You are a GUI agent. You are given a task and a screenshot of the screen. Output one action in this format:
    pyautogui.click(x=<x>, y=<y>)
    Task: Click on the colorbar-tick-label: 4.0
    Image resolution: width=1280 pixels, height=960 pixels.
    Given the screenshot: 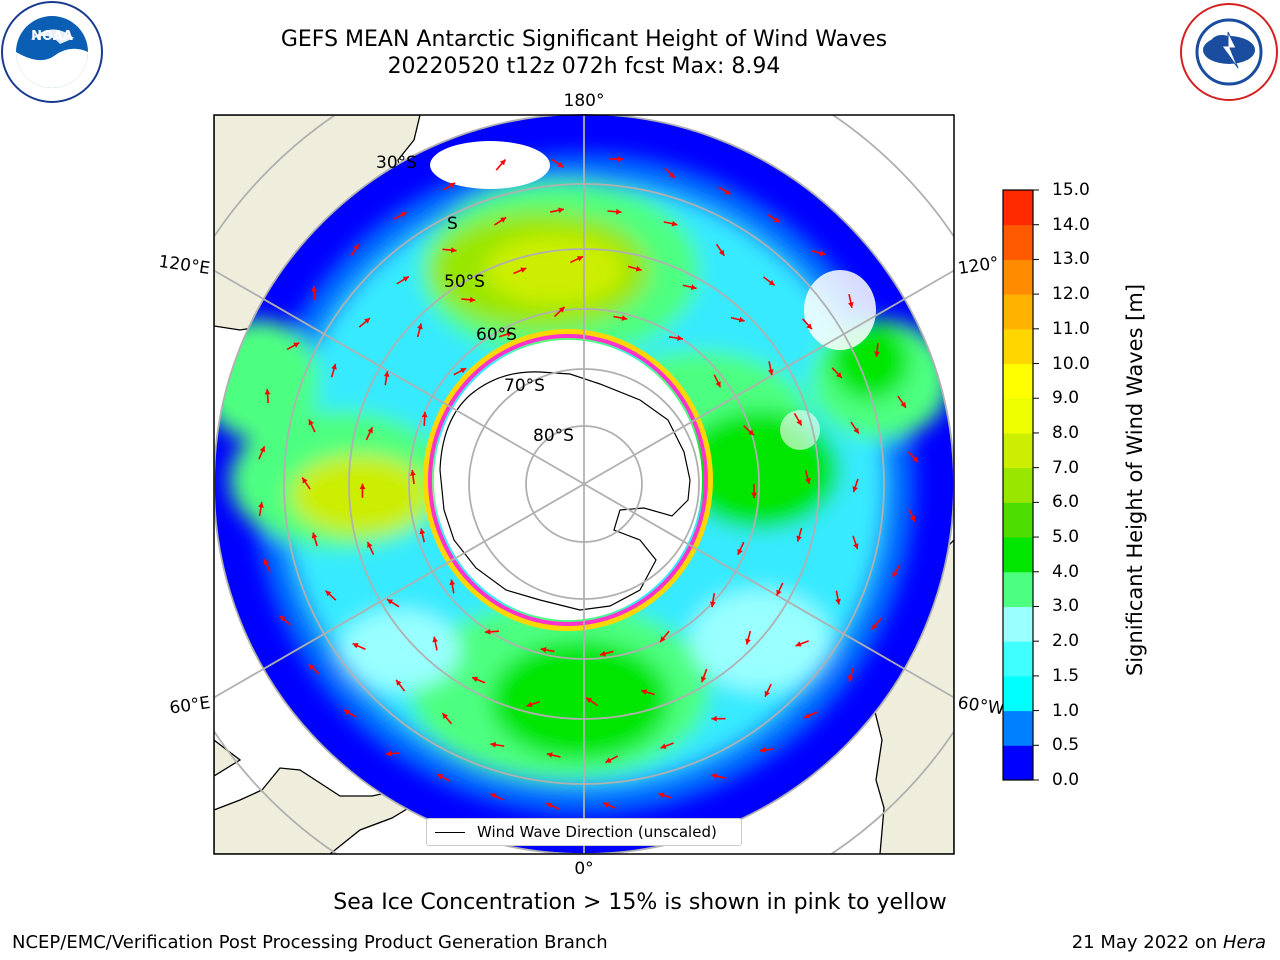 What is the action you would take?
    pyautogui.click(x=1066, y=571)
    